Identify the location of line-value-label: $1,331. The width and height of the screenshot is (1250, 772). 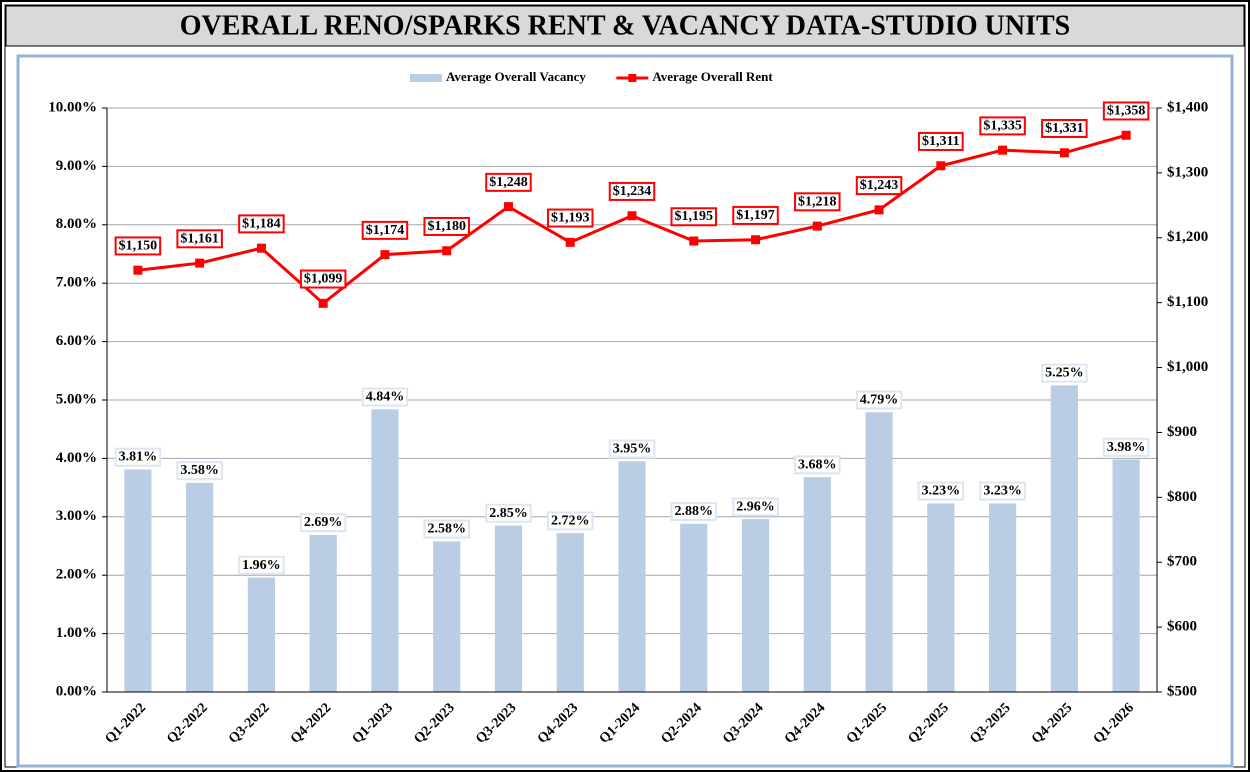
(1064, 128).